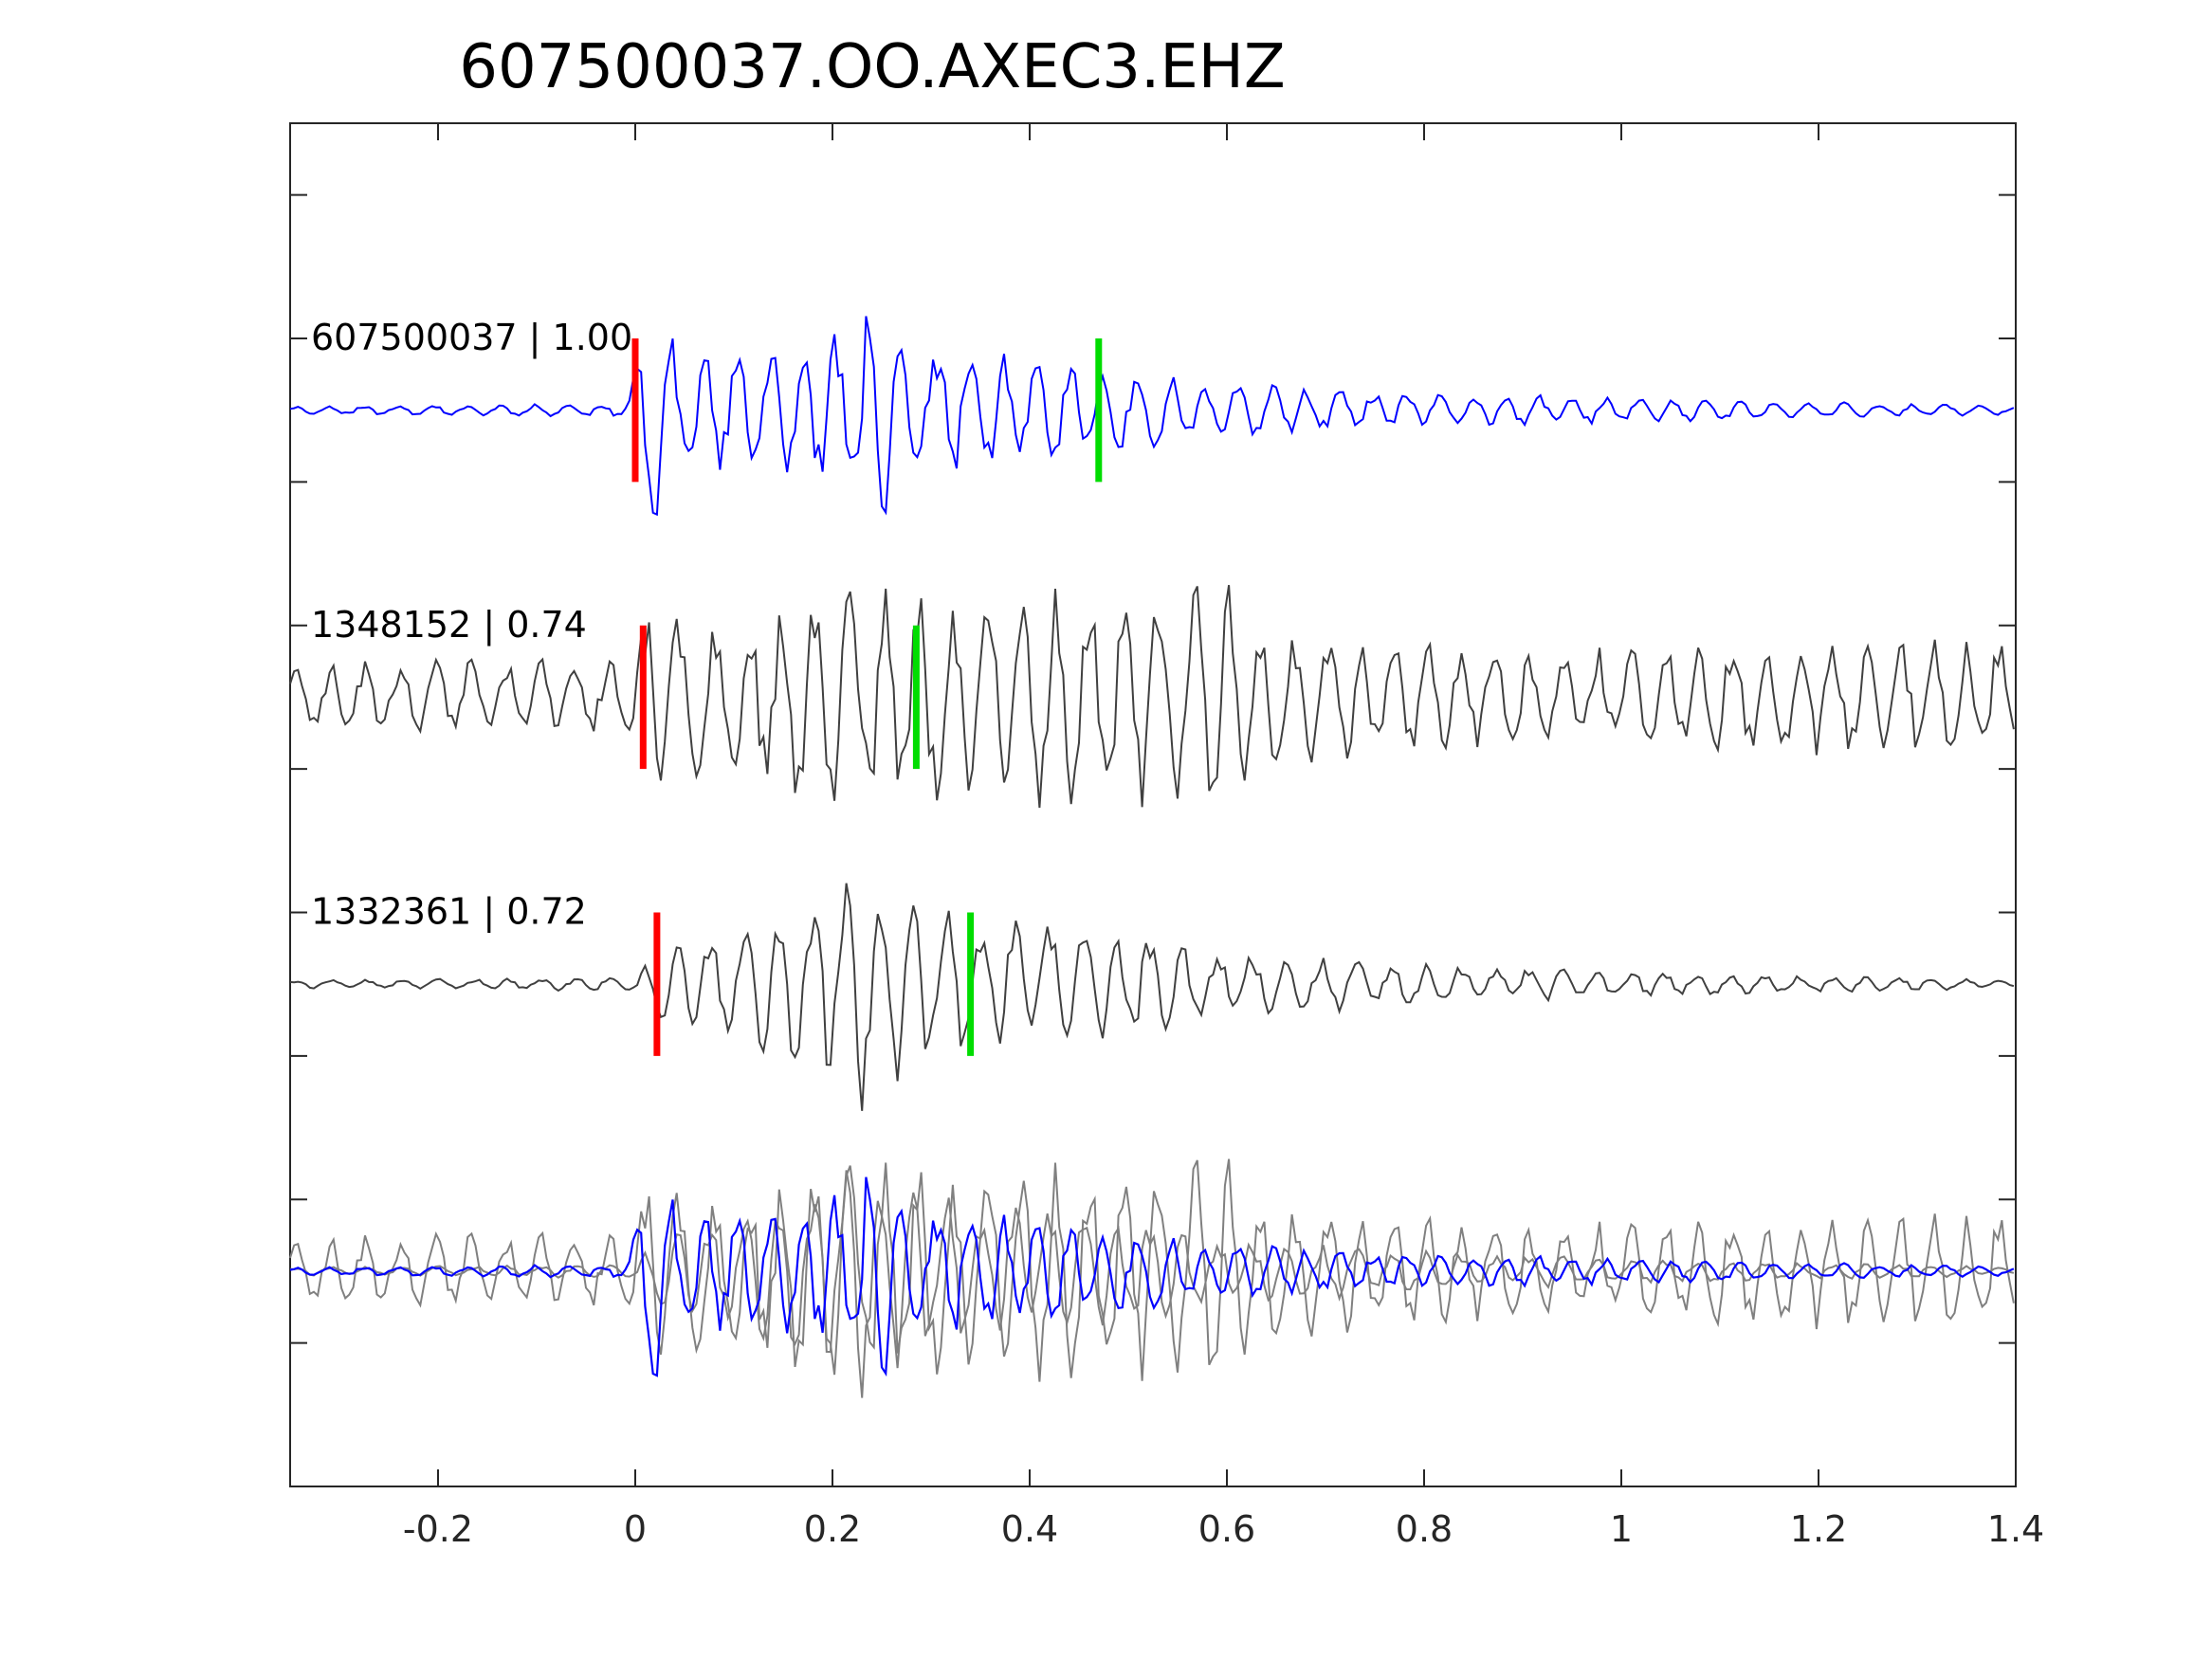  What do you see at coordinates (438, 1529) in the screenshot?
I see `x-tick-label: -0.2` at bounding box center [438, 1529].